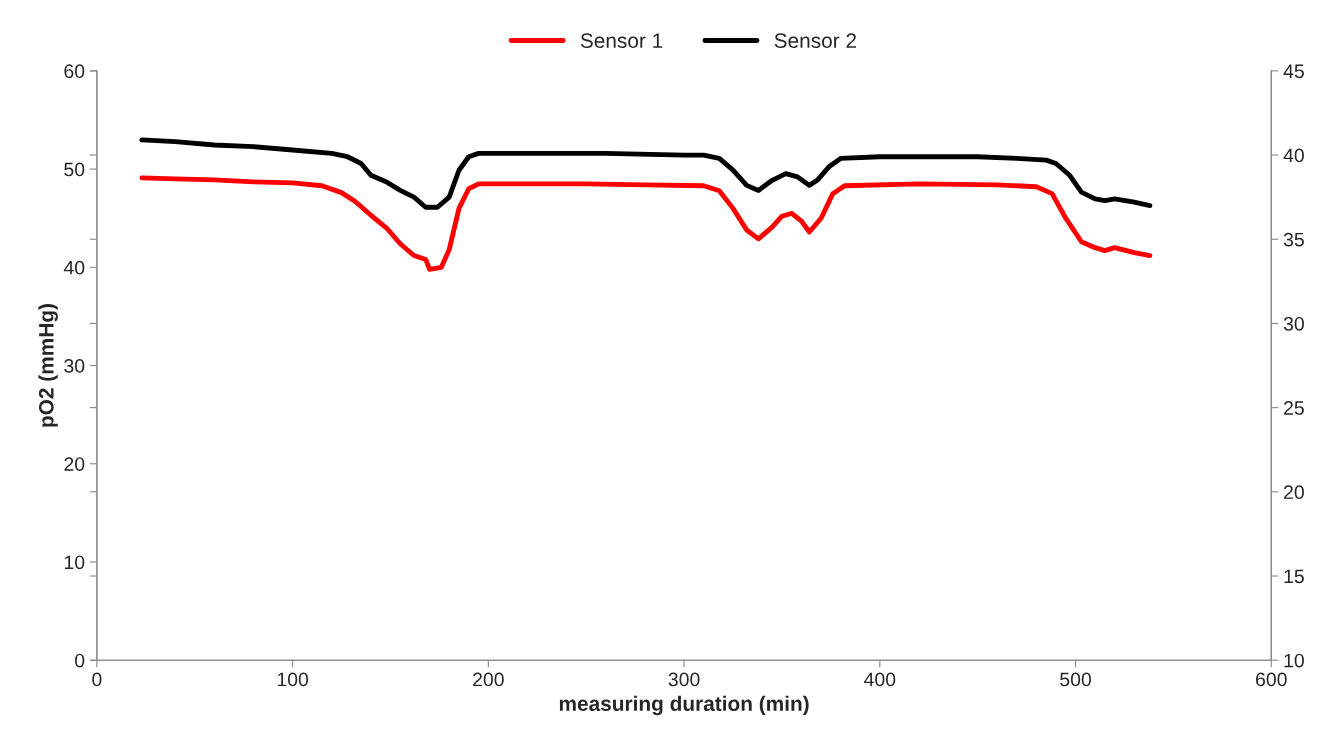 Image resolution: width=1327 pixels, height=746 pixels. Describe the element at coordinates (74, 562) in the screenshot. I see `y-tick-label: 10` at that location.